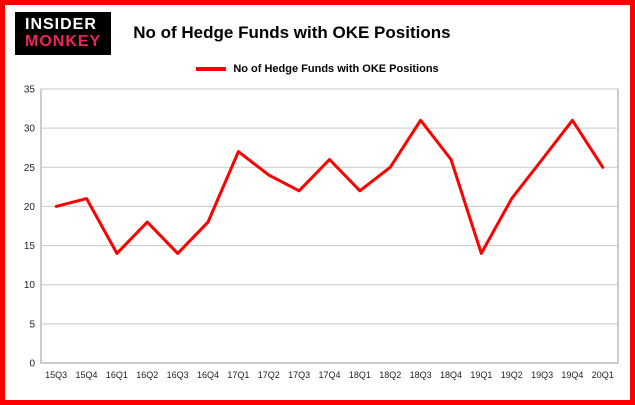 The image size is (635, 405). Describe the element at coordinates (56, 375) in the screenshot. I see `x-axis-label-15Q3: 15Q3` at that location.